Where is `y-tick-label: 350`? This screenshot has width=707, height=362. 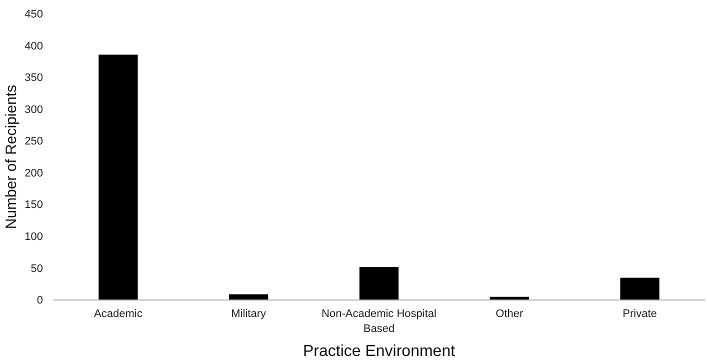
y-tick-label: 350 is located at coordinates (33, 78).